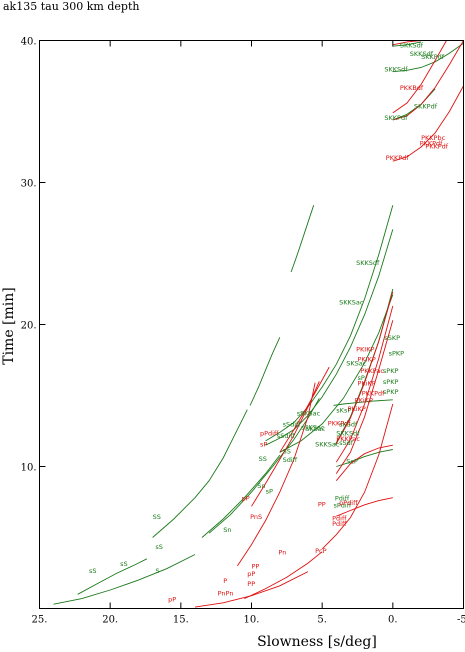  Describe the element at coordinates (412, 88) in the screenshot. I see `phase-label: PKKBdf` at that location.